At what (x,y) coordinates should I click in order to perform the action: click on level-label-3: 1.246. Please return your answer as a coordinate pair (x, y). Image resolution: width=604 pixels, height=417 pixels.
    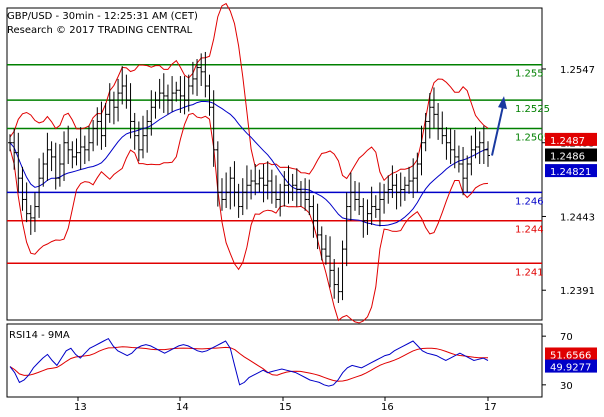
    Looking at the image, I should click on (529, 201).